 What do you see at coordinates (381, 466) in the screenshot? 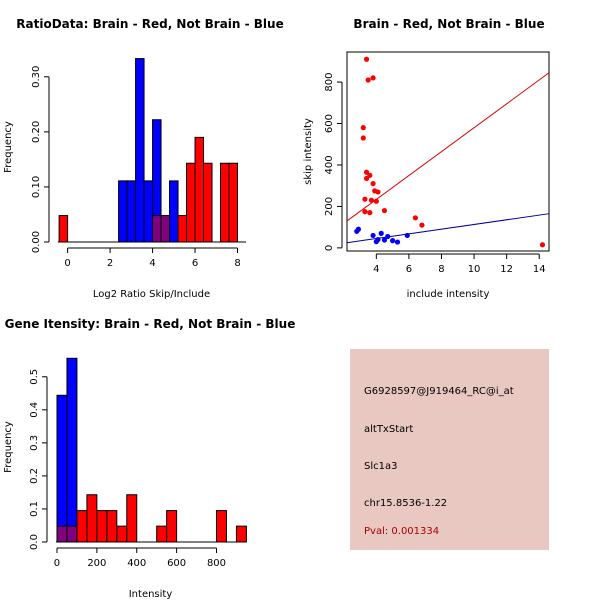
I see `gene-name: Slc1a3` at bounding box center [381, 466].